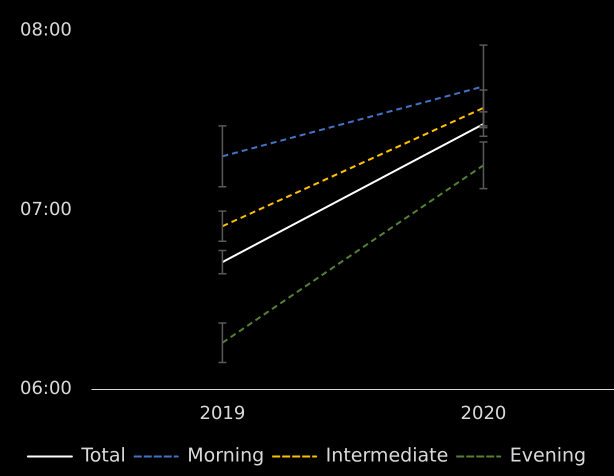 The width and height of the screenshot is (614, 476). I want to click on legend-label: Intermediate, so click(387, 455).